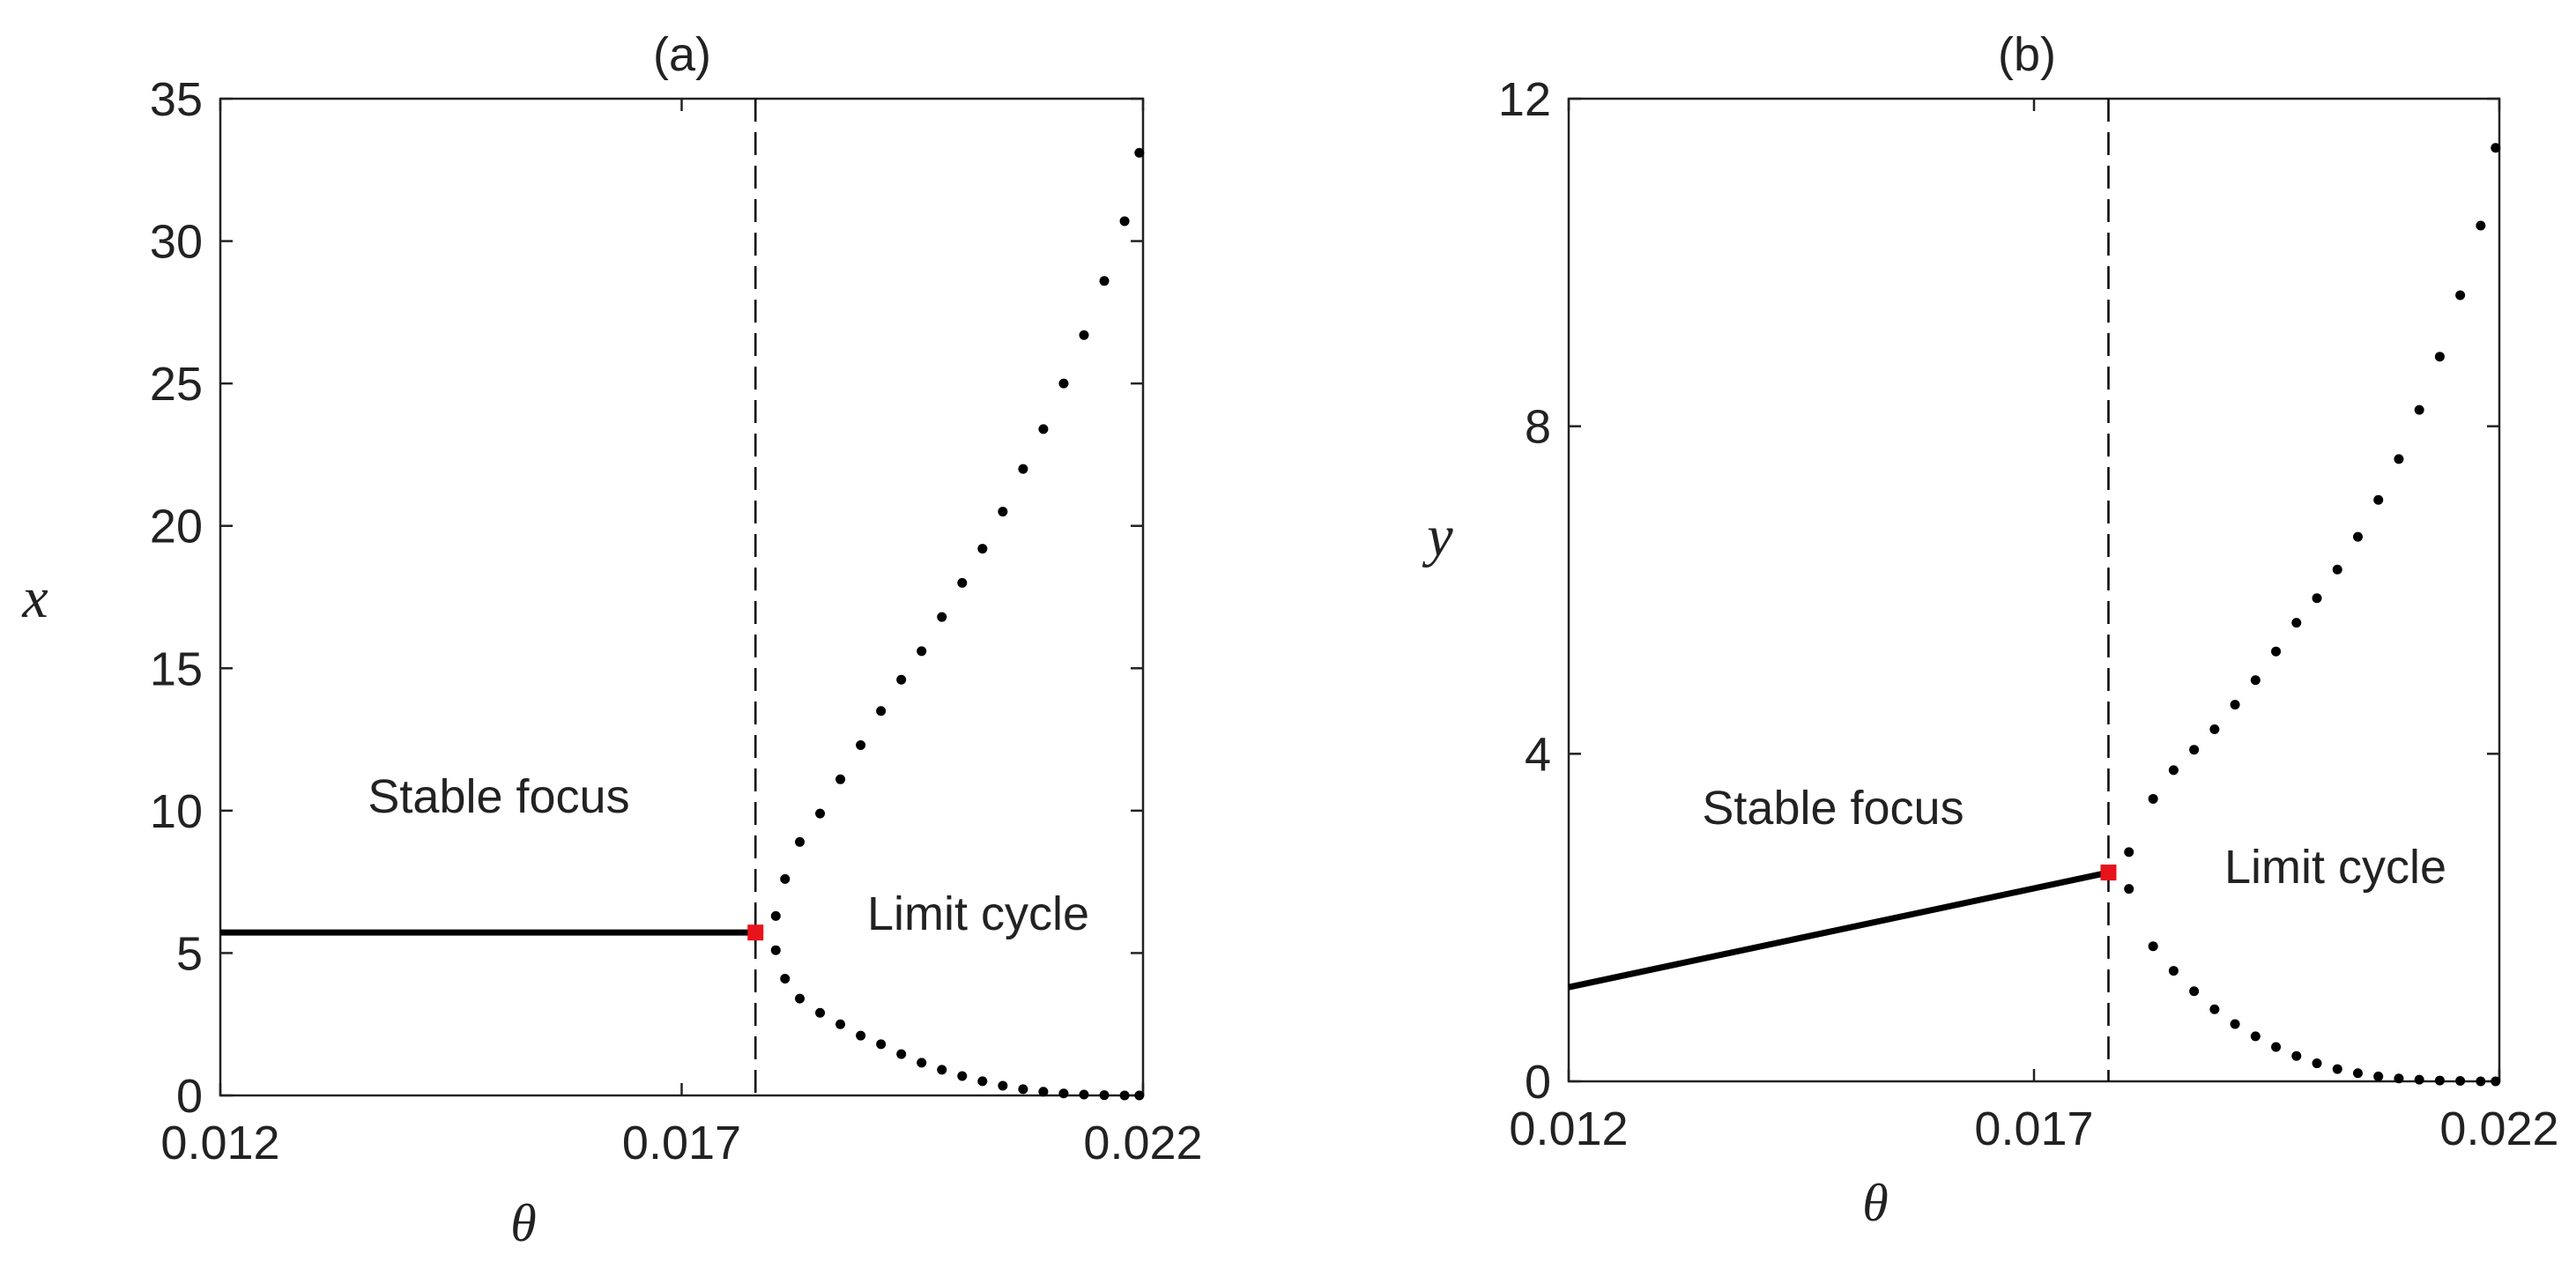  Describe the element at coordinates (1568, 1128) in the screenshot. I see `panel-b-xtick-label: 0.012` at that location.